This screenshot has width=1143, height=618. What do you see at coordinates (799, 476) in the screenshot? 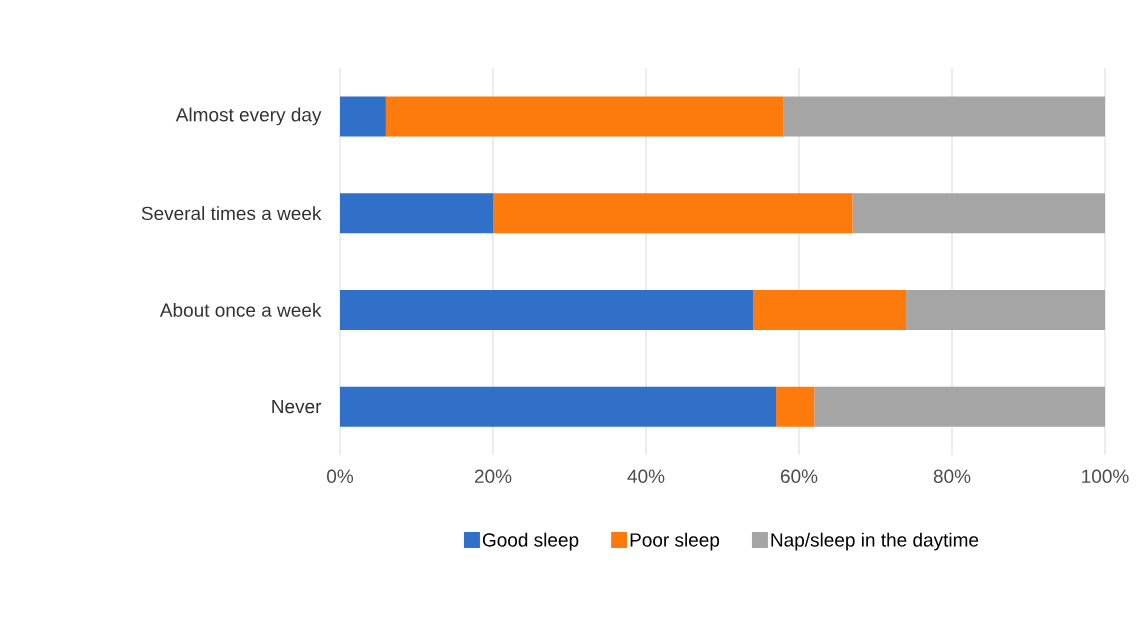
I see `x-tick-label: 60%` at bounding box center [799, 476].